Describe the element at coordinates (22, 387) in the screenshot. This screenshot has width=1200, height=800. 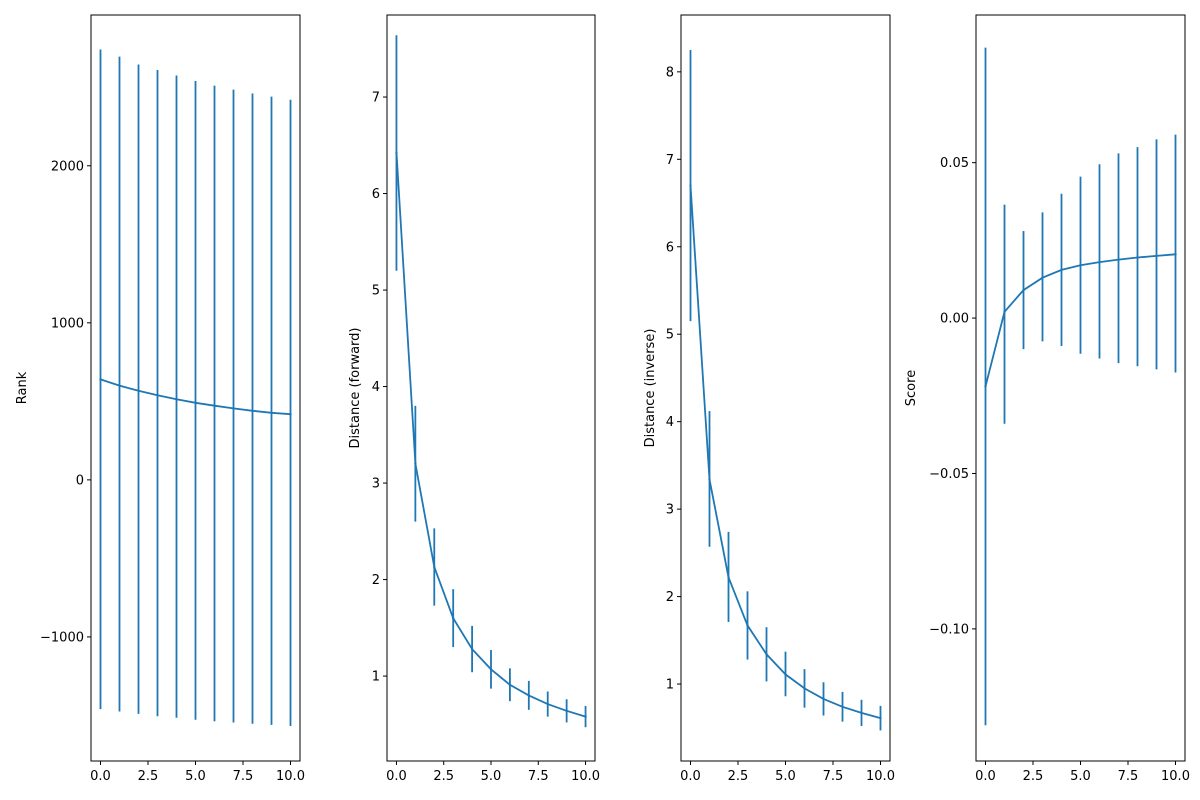
I see `y-axis-label: Rank` at that location.